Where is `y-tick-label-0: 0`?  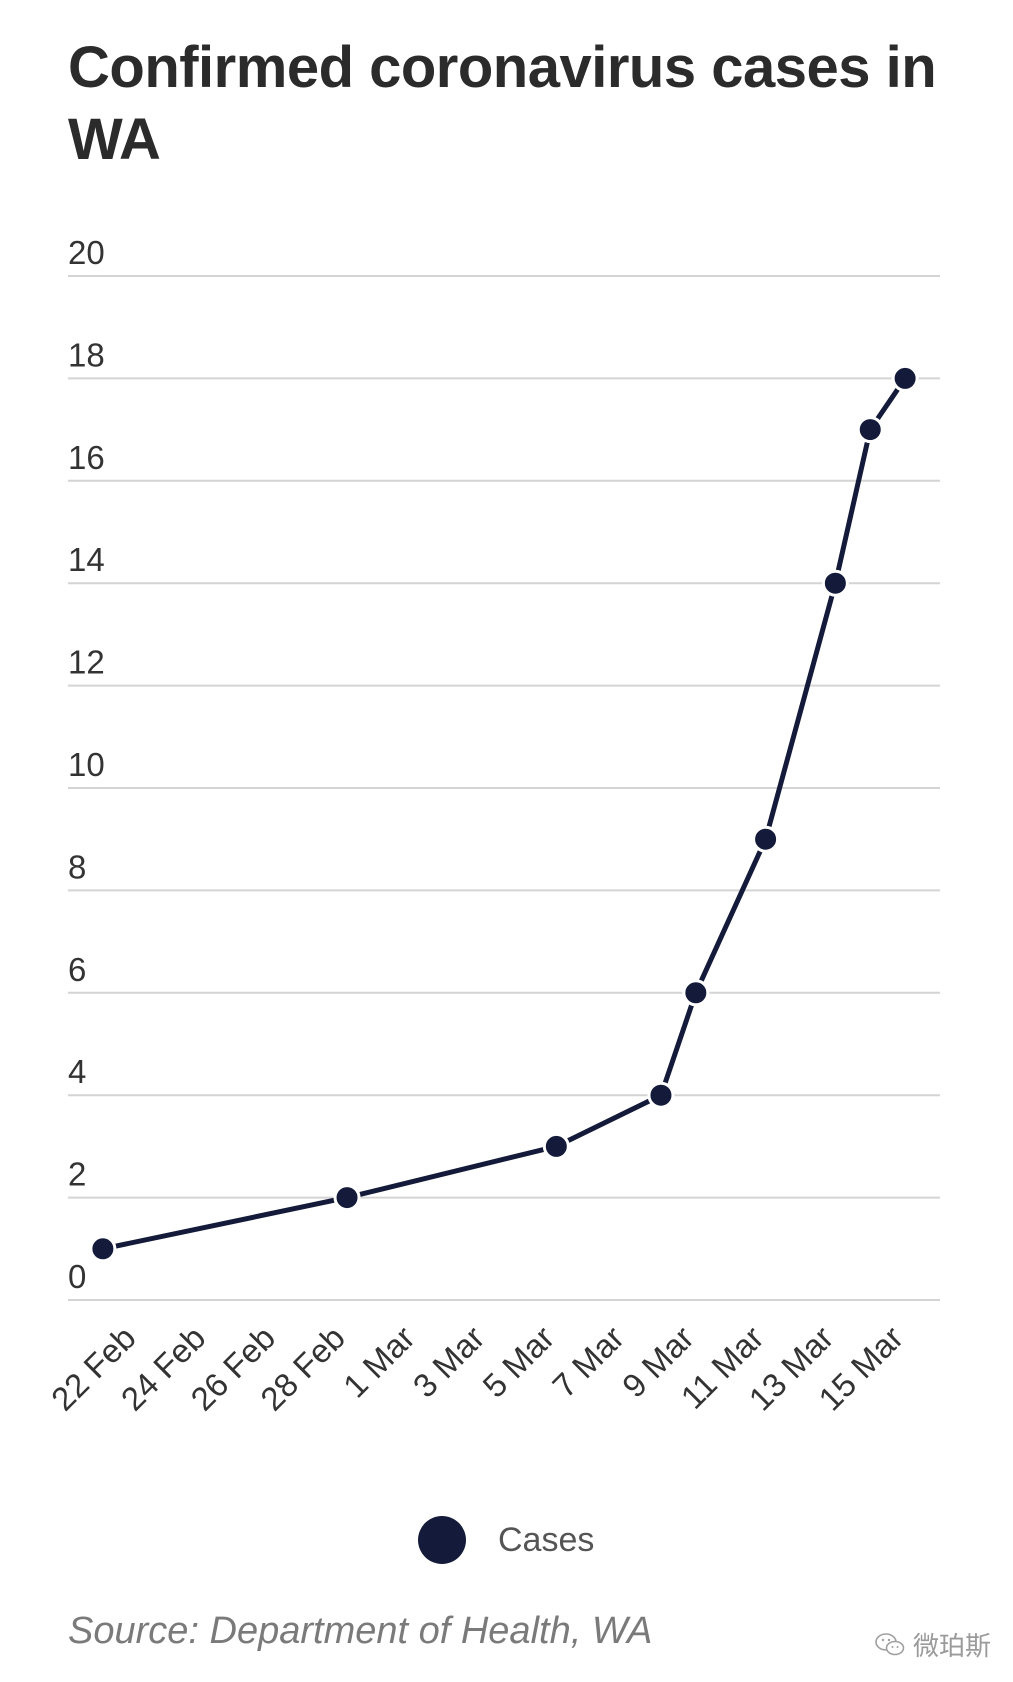
y-tick-label-0: 0 is located at coordinates (77, 1276).